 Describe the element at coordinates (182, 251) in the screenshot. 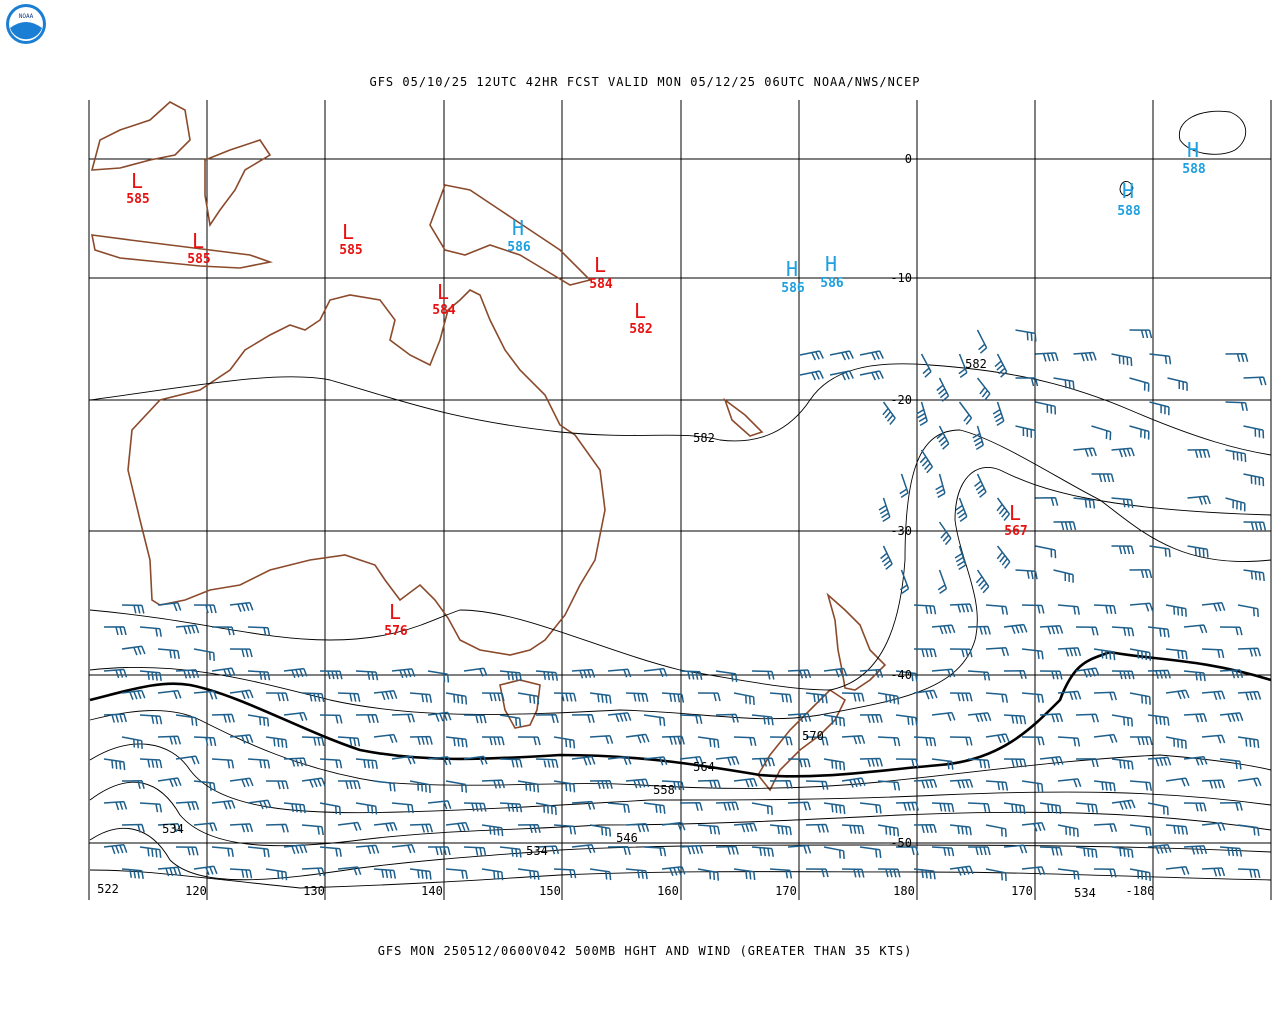

I see `lesser-sunda` at that location.